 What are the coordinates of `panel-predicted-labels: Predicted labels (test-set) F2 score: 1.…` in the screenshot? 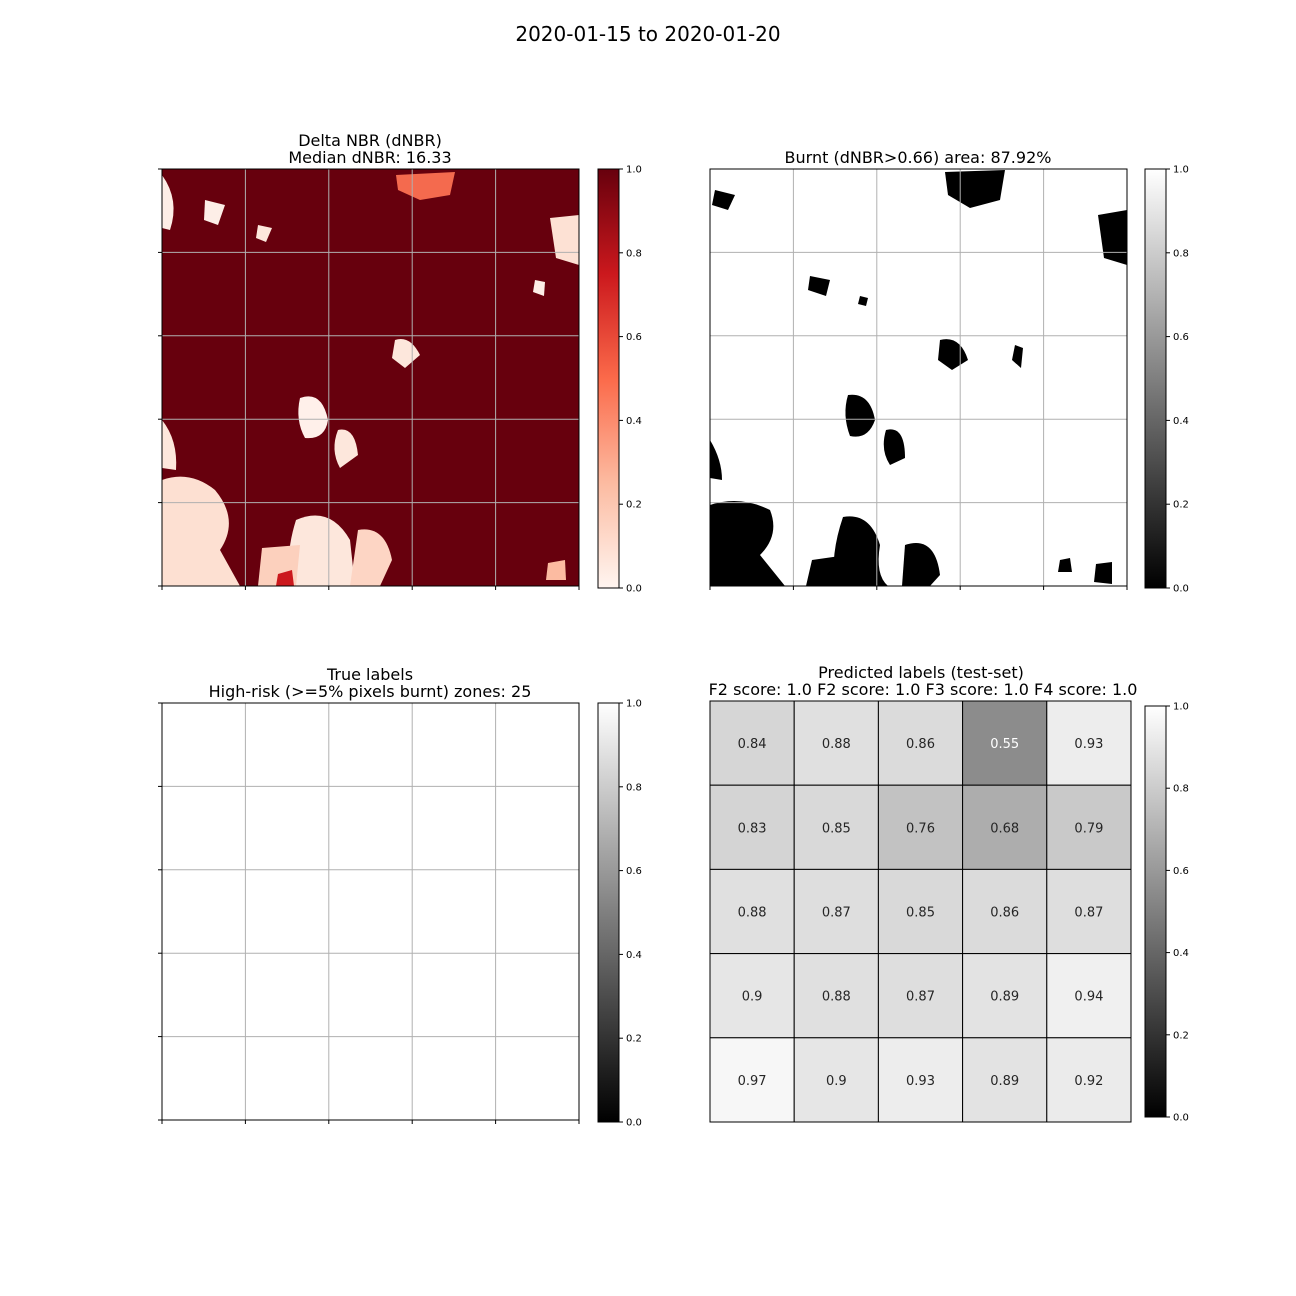 It's located at (923, 893).